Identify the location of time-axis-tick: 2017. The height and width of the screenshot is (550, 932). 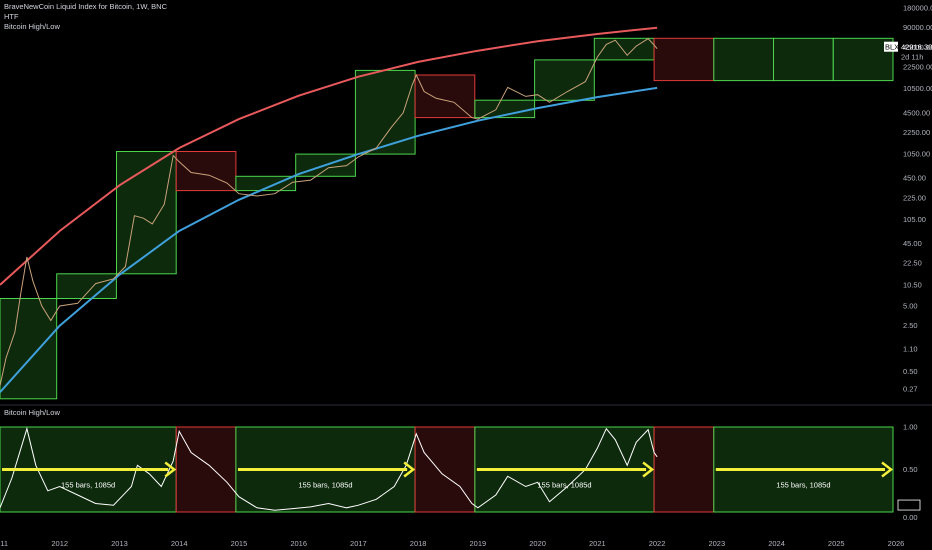
(358, 543).